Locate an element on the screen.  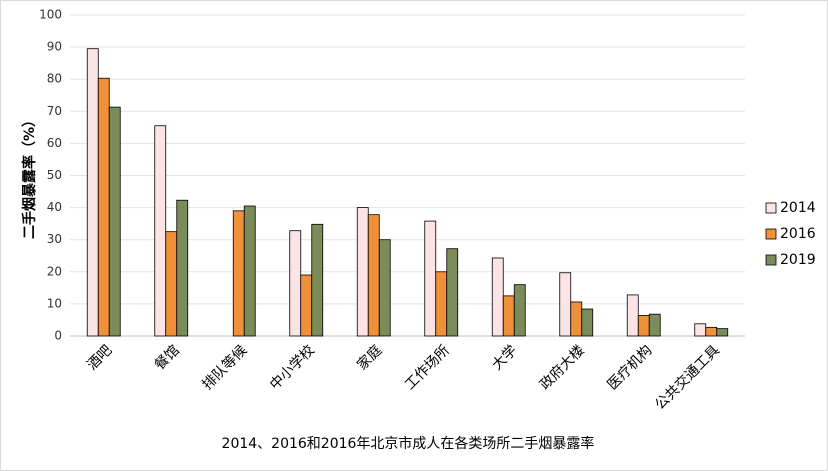
legend-label: 2016 is located at coordinates (798, 234).